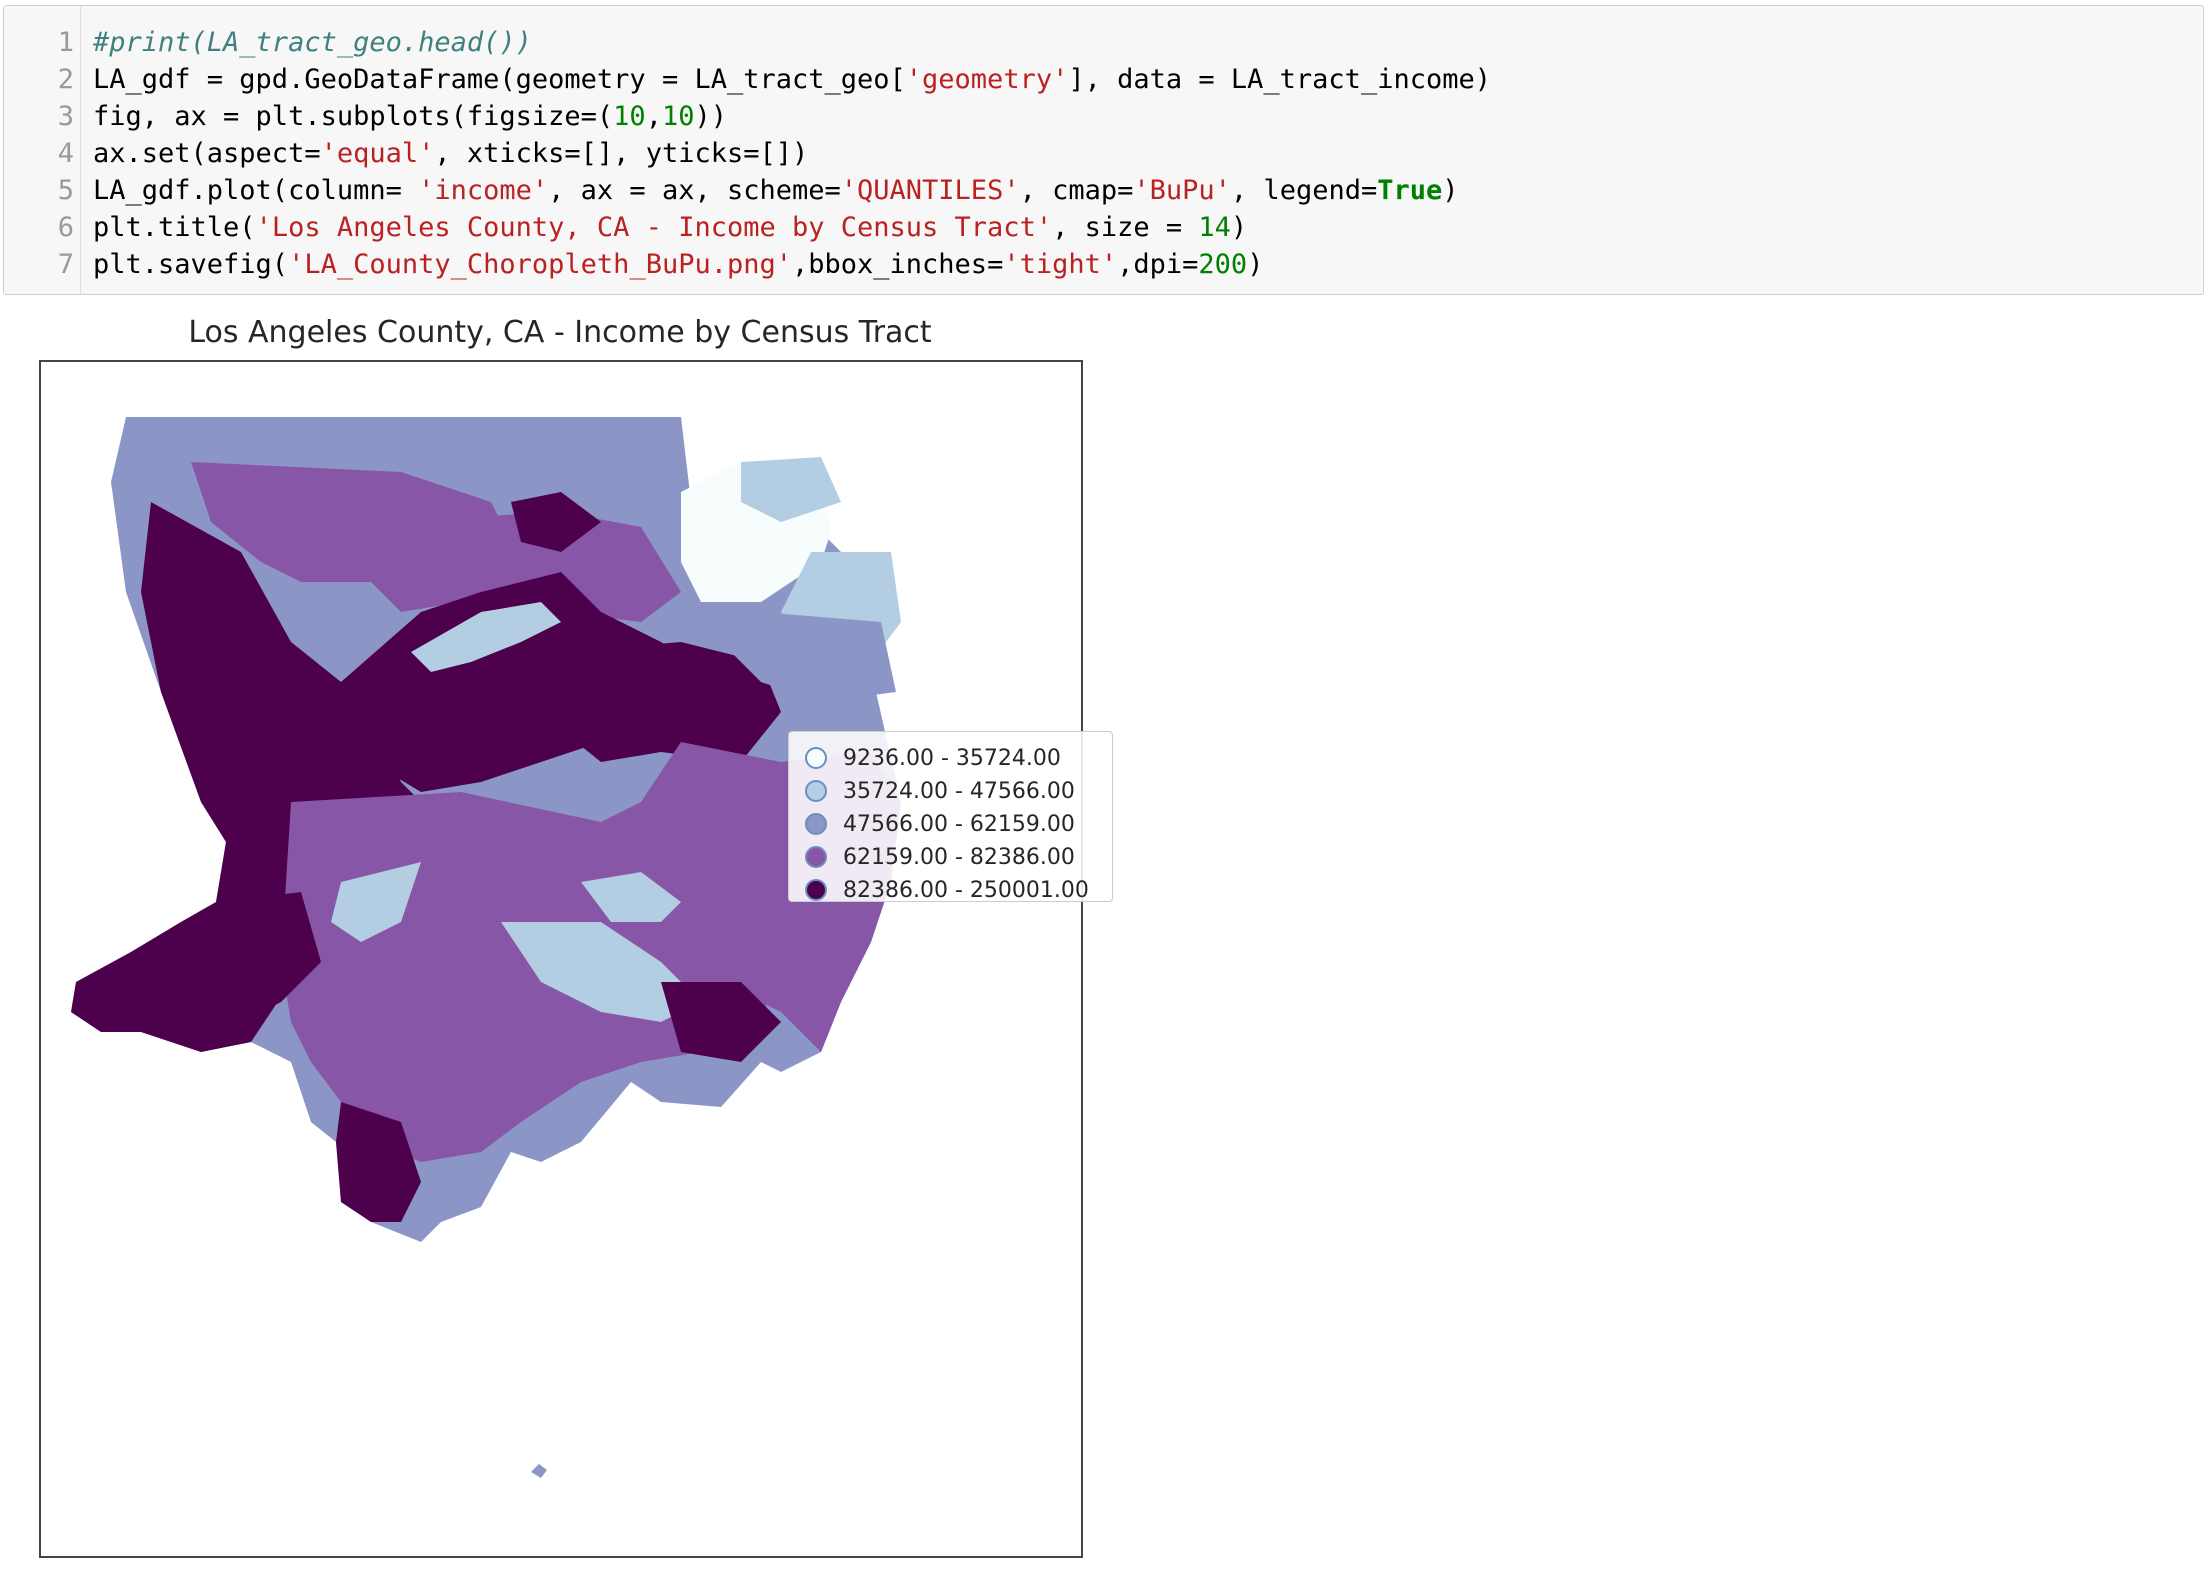  I want to click on legend-item: 9236.00 - 35724.00, so click(933, 758).